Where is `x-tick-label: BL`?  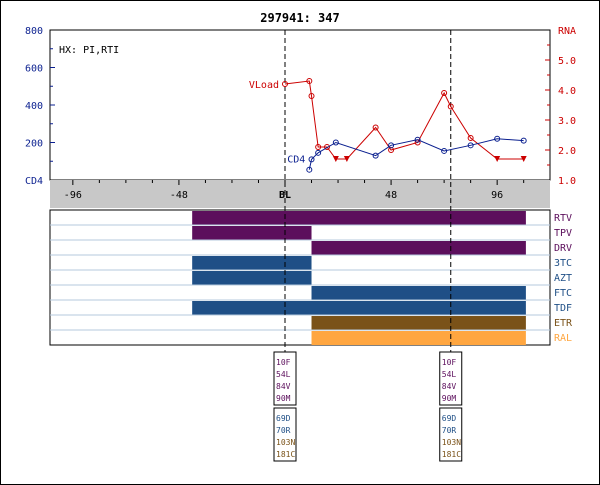
x-tick-label: BL is located at coordinates (285, 195).